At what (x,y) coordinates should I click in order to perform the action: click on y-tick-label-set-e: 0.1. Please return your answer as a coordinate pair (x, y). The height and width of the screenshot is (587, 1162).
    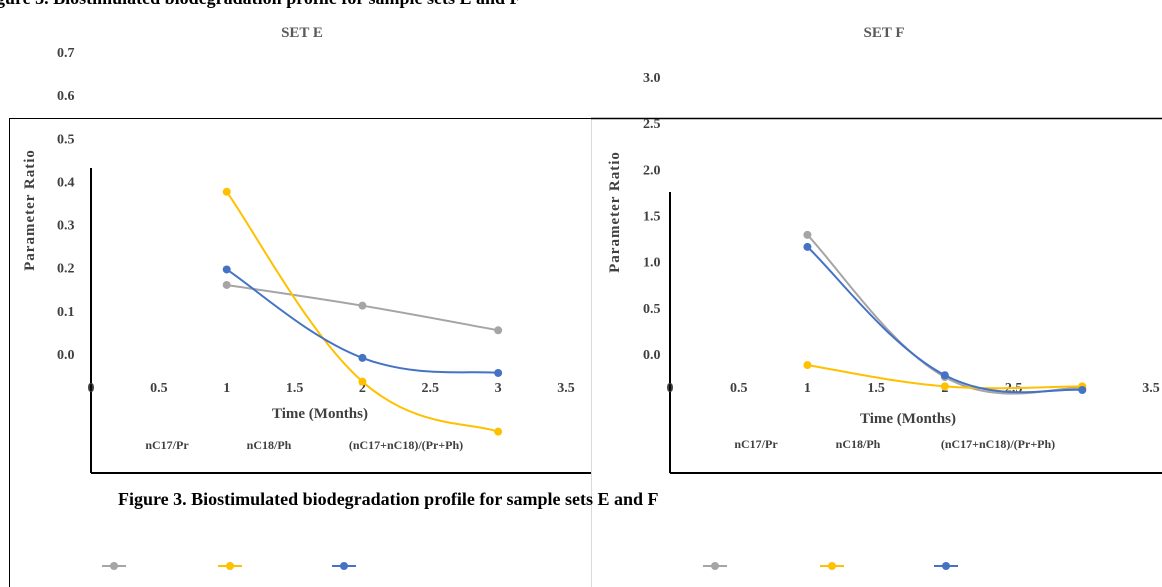
    Looking at the image, I should click on (66, 312).